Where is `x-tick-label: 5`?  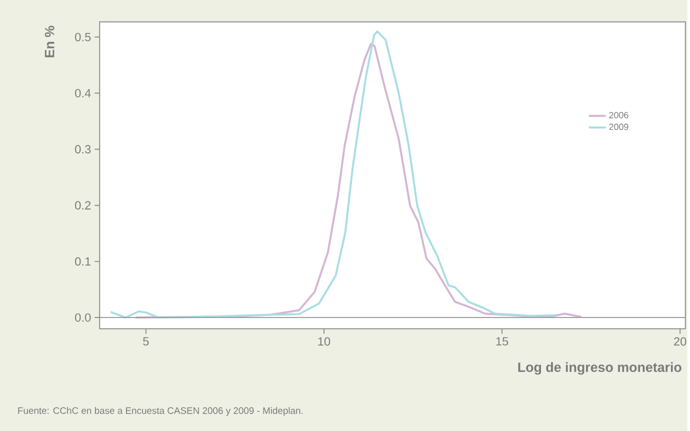 x-tick-label: 5 is located at coordinates (146, 341).